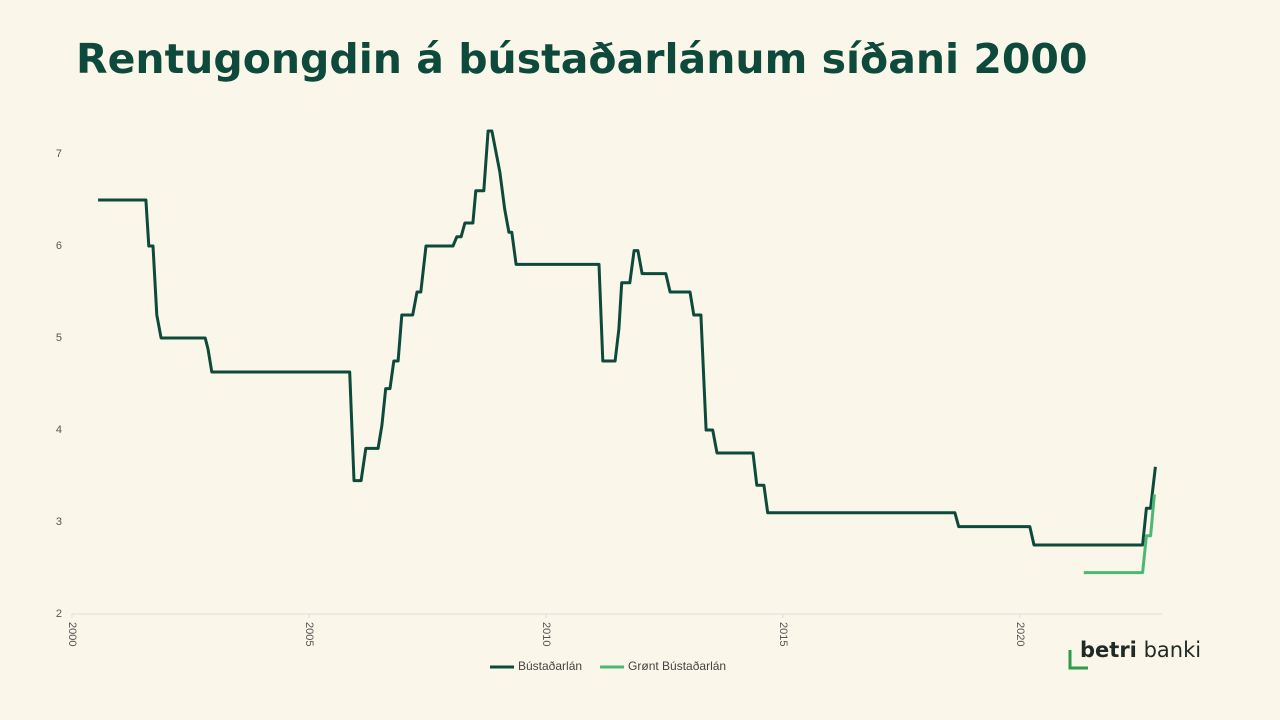  What do you see at coordinates (59, 338) in the screenshot?
I see `y-tick-label: 5` at bounding box center [59, 338].